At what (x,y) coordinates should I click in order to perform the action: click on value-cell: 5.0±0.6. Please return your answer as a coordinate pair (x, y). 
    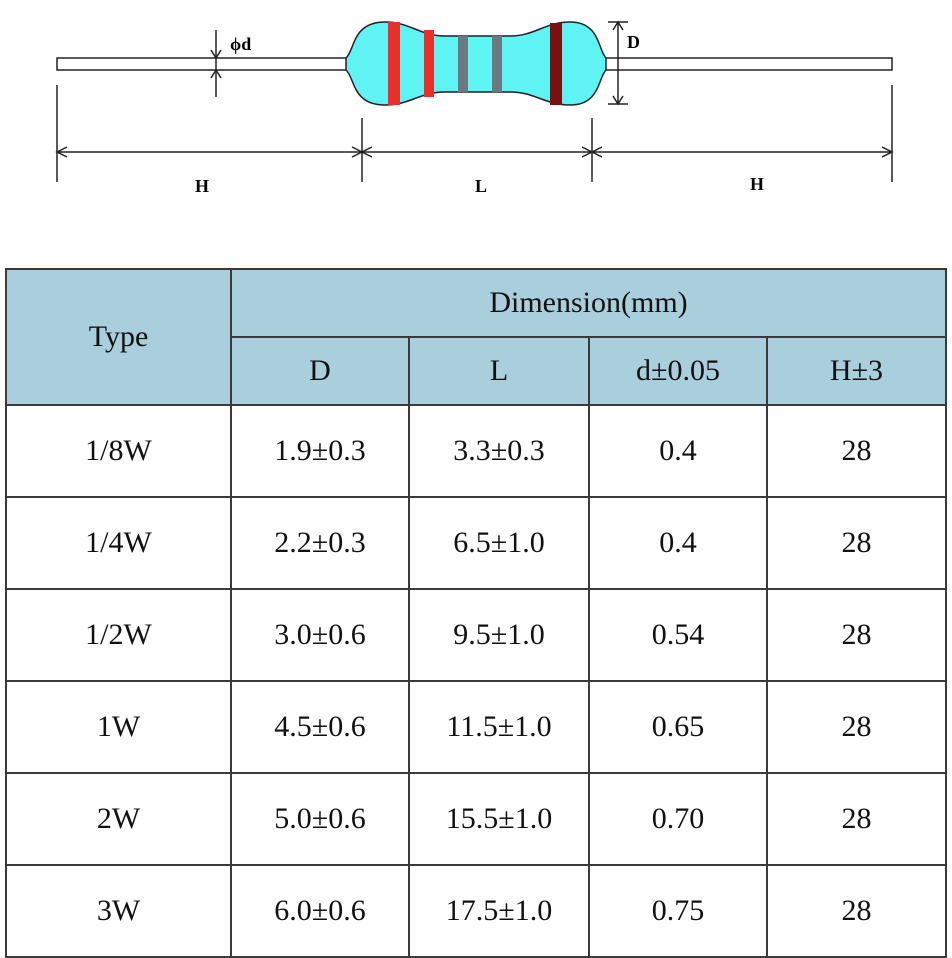
    Looking at the image, I should click on (320, 819).